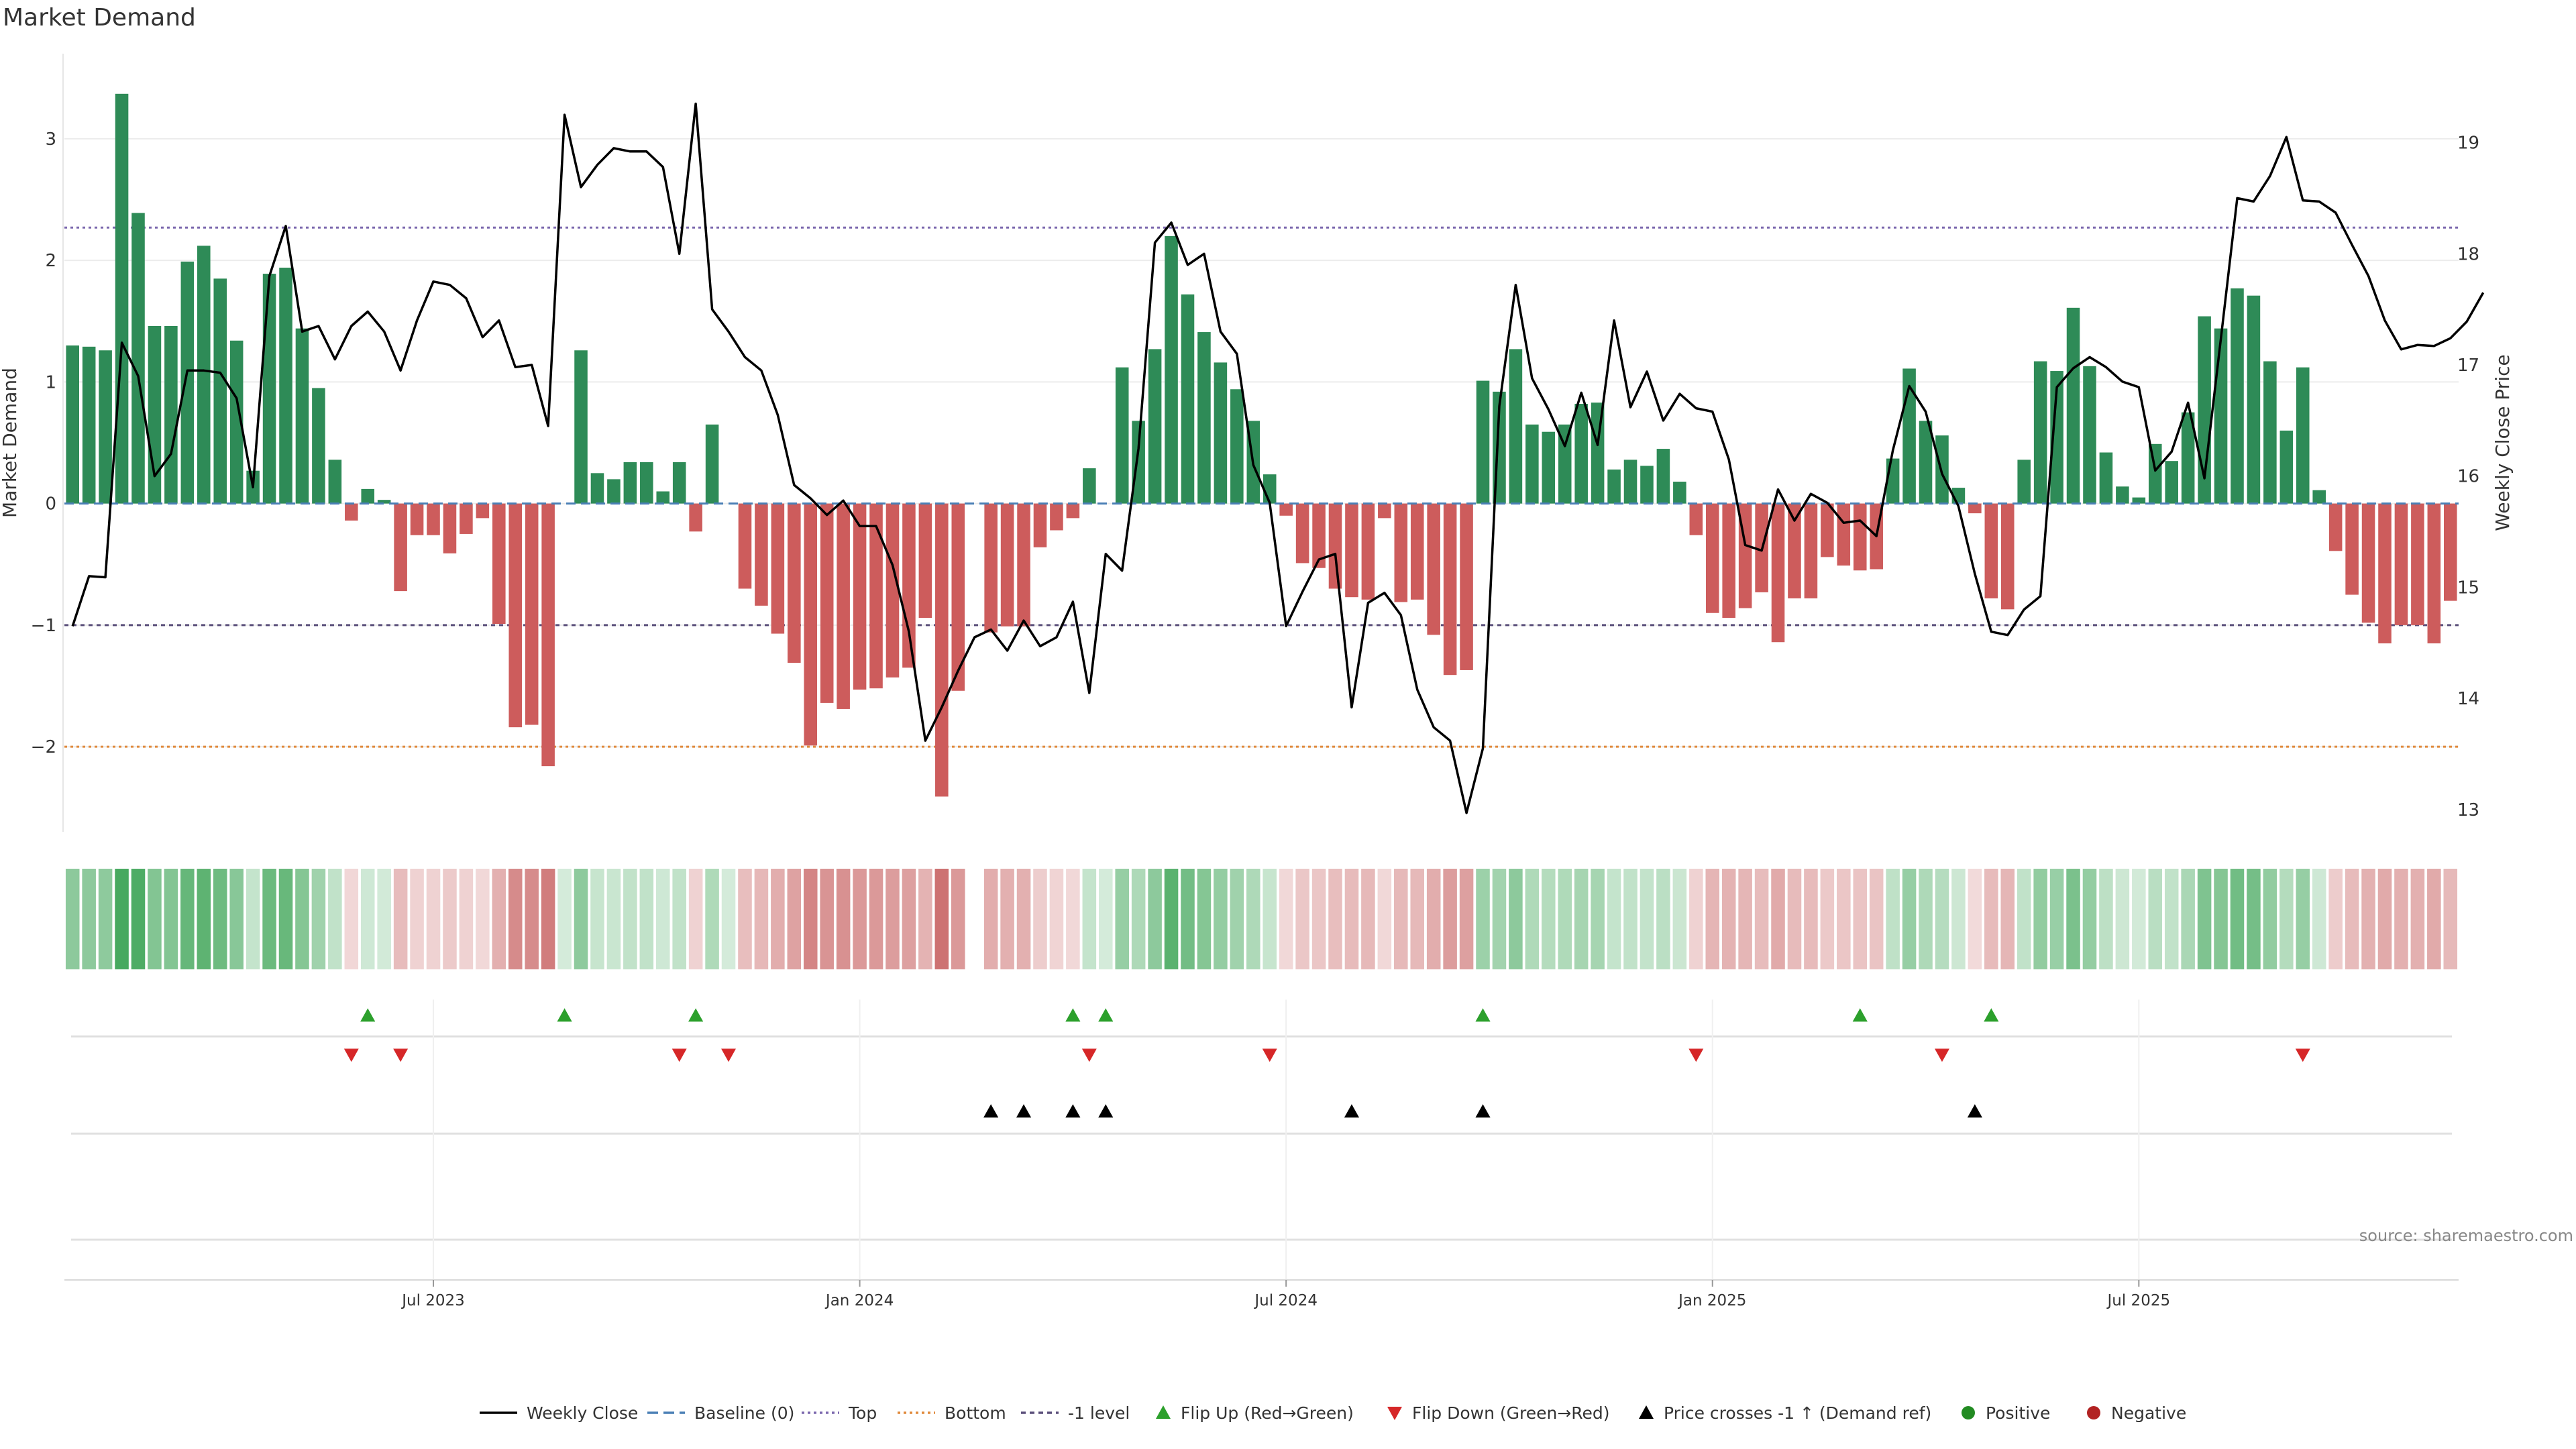  I want to click on source-note: source: sharemaestro.com, so click(2466, 1235).